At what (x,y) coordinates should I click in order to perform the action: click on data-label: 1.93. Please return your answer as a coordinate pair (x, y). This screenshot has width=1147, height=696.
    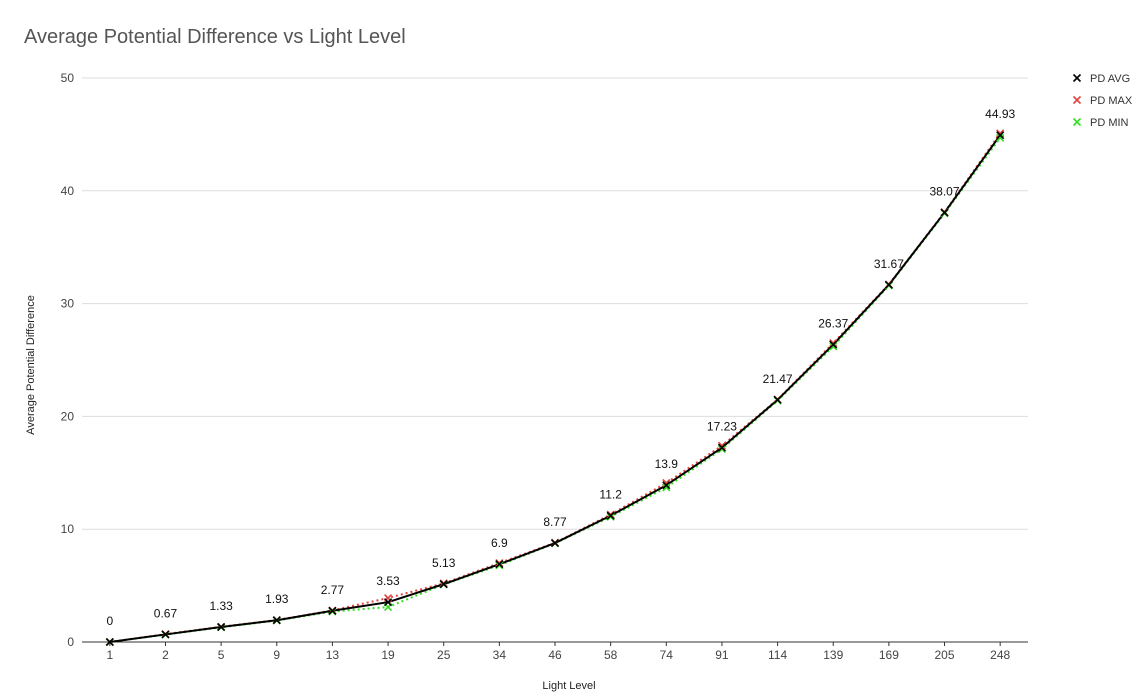
    Looking at the image, I should click on (277, 599).